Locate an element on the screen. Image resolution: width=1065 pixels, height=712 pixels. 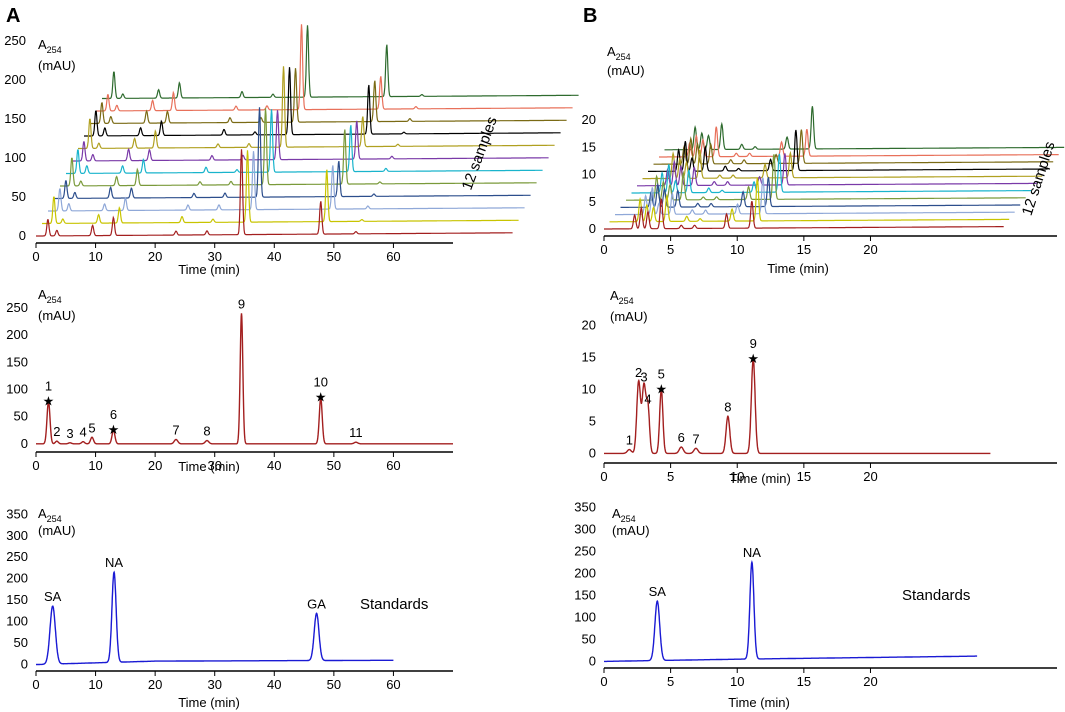
panel-b-chrom-peak-label: 1 is located at coordinates (629, 440).